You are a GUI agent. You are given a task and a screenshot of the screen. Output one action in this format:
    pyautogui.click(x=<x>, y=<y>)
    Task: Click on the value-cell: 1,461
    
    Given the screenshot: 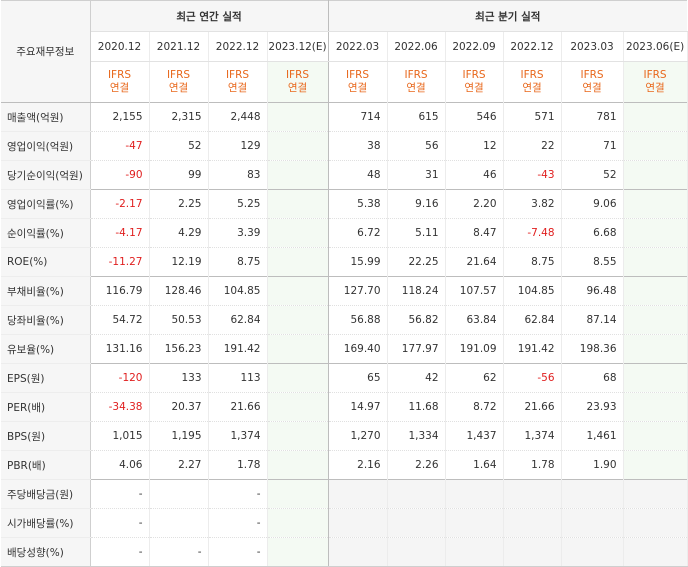 What is the action you would take?
    pyautogui.click(x=592, y=436)
    